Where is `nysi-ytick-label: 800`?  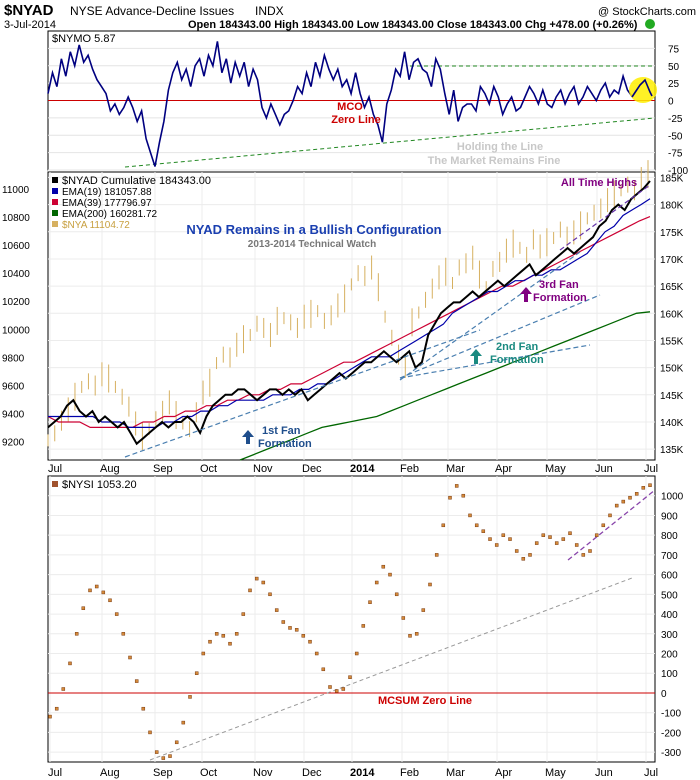
nysi-ytick-label: 800 is located at coordinates (669, 536).